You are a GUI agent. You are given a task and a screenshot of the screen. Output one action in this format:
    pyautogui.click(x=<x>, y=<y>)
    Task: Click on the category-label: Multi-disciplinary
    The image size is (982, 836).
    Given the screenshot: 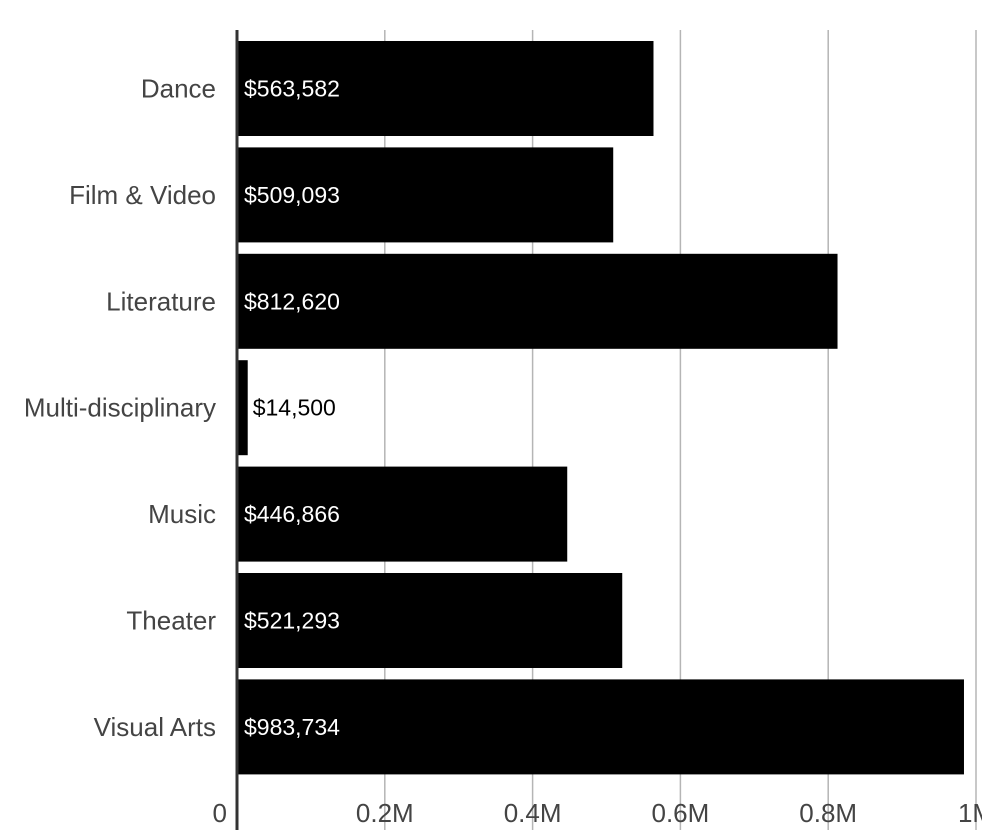 What is the action you would take?
    pyautogui.click(x=120, y=408)
    